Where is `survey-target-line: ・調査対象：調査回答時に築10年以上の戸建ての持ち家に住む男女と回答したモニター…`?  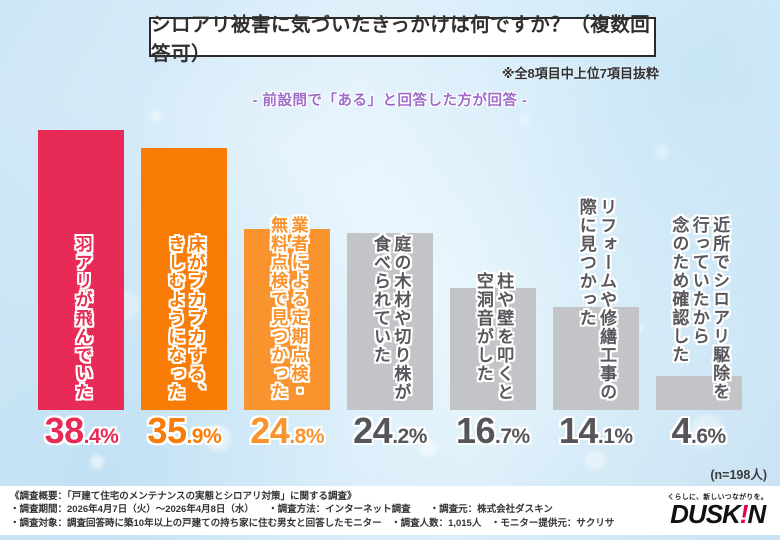 survey-target-line: ・調査対象：調査回答時に築10年以上の戸建ての持ち家に住む男女と回答したモニター… is located at coordinates (312, 523).